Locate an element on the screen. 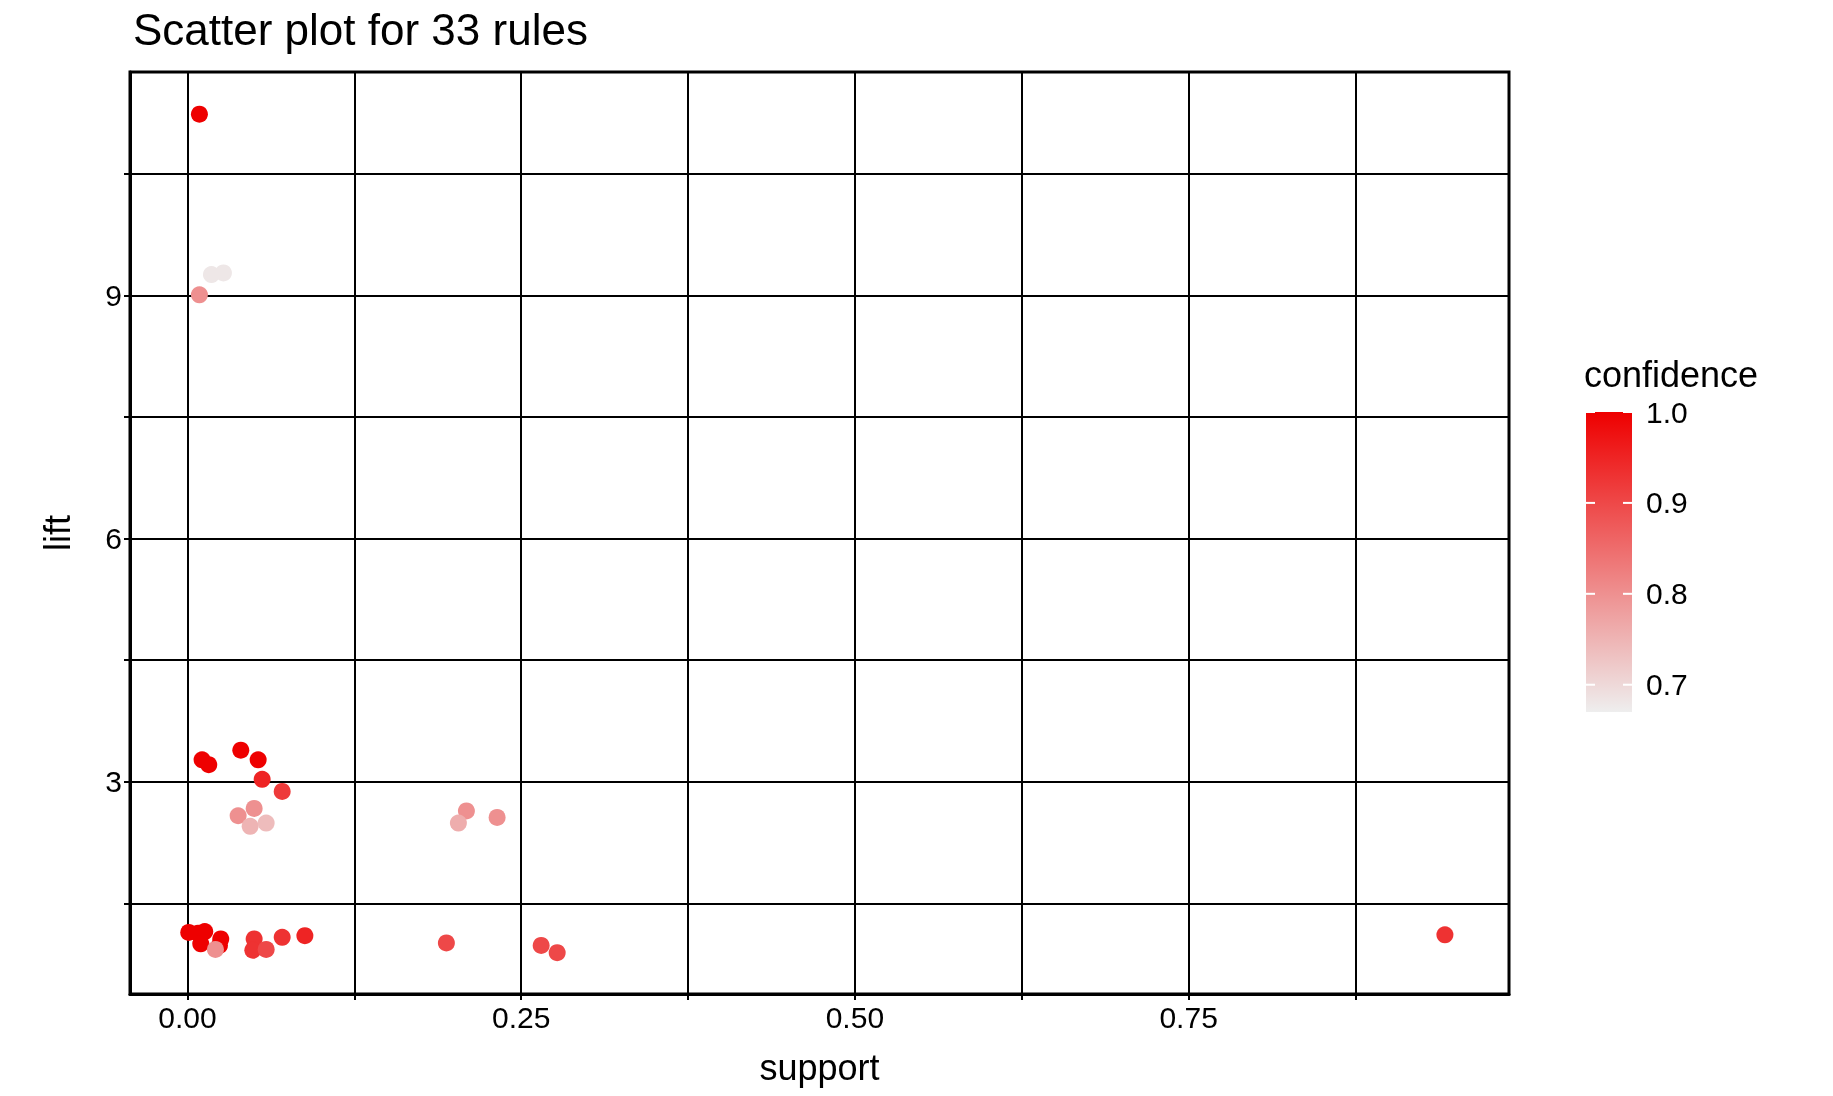 Image resolution: width=1833 pixels, height=1096 pixels. x-tick-label: 0.50 is located at coordinates (855, 1017).